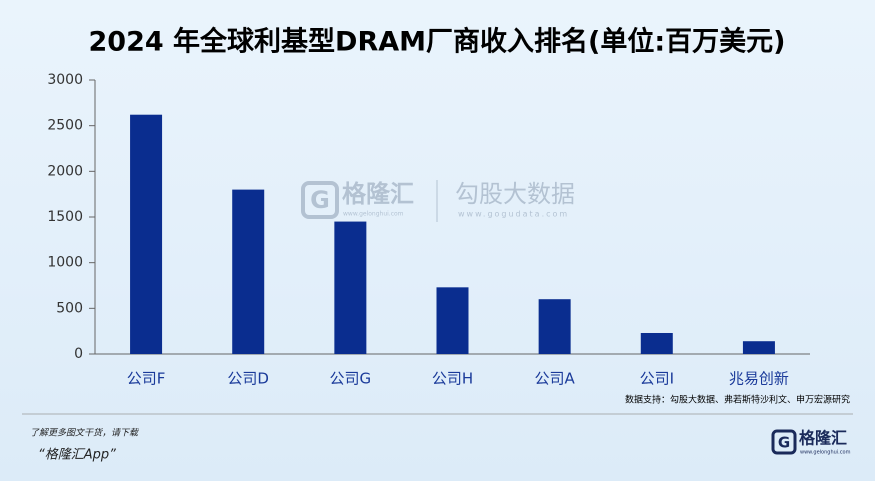 The width and height of the screenshot is (875, 481). I want to click on footer-logo, so click(784, 442).